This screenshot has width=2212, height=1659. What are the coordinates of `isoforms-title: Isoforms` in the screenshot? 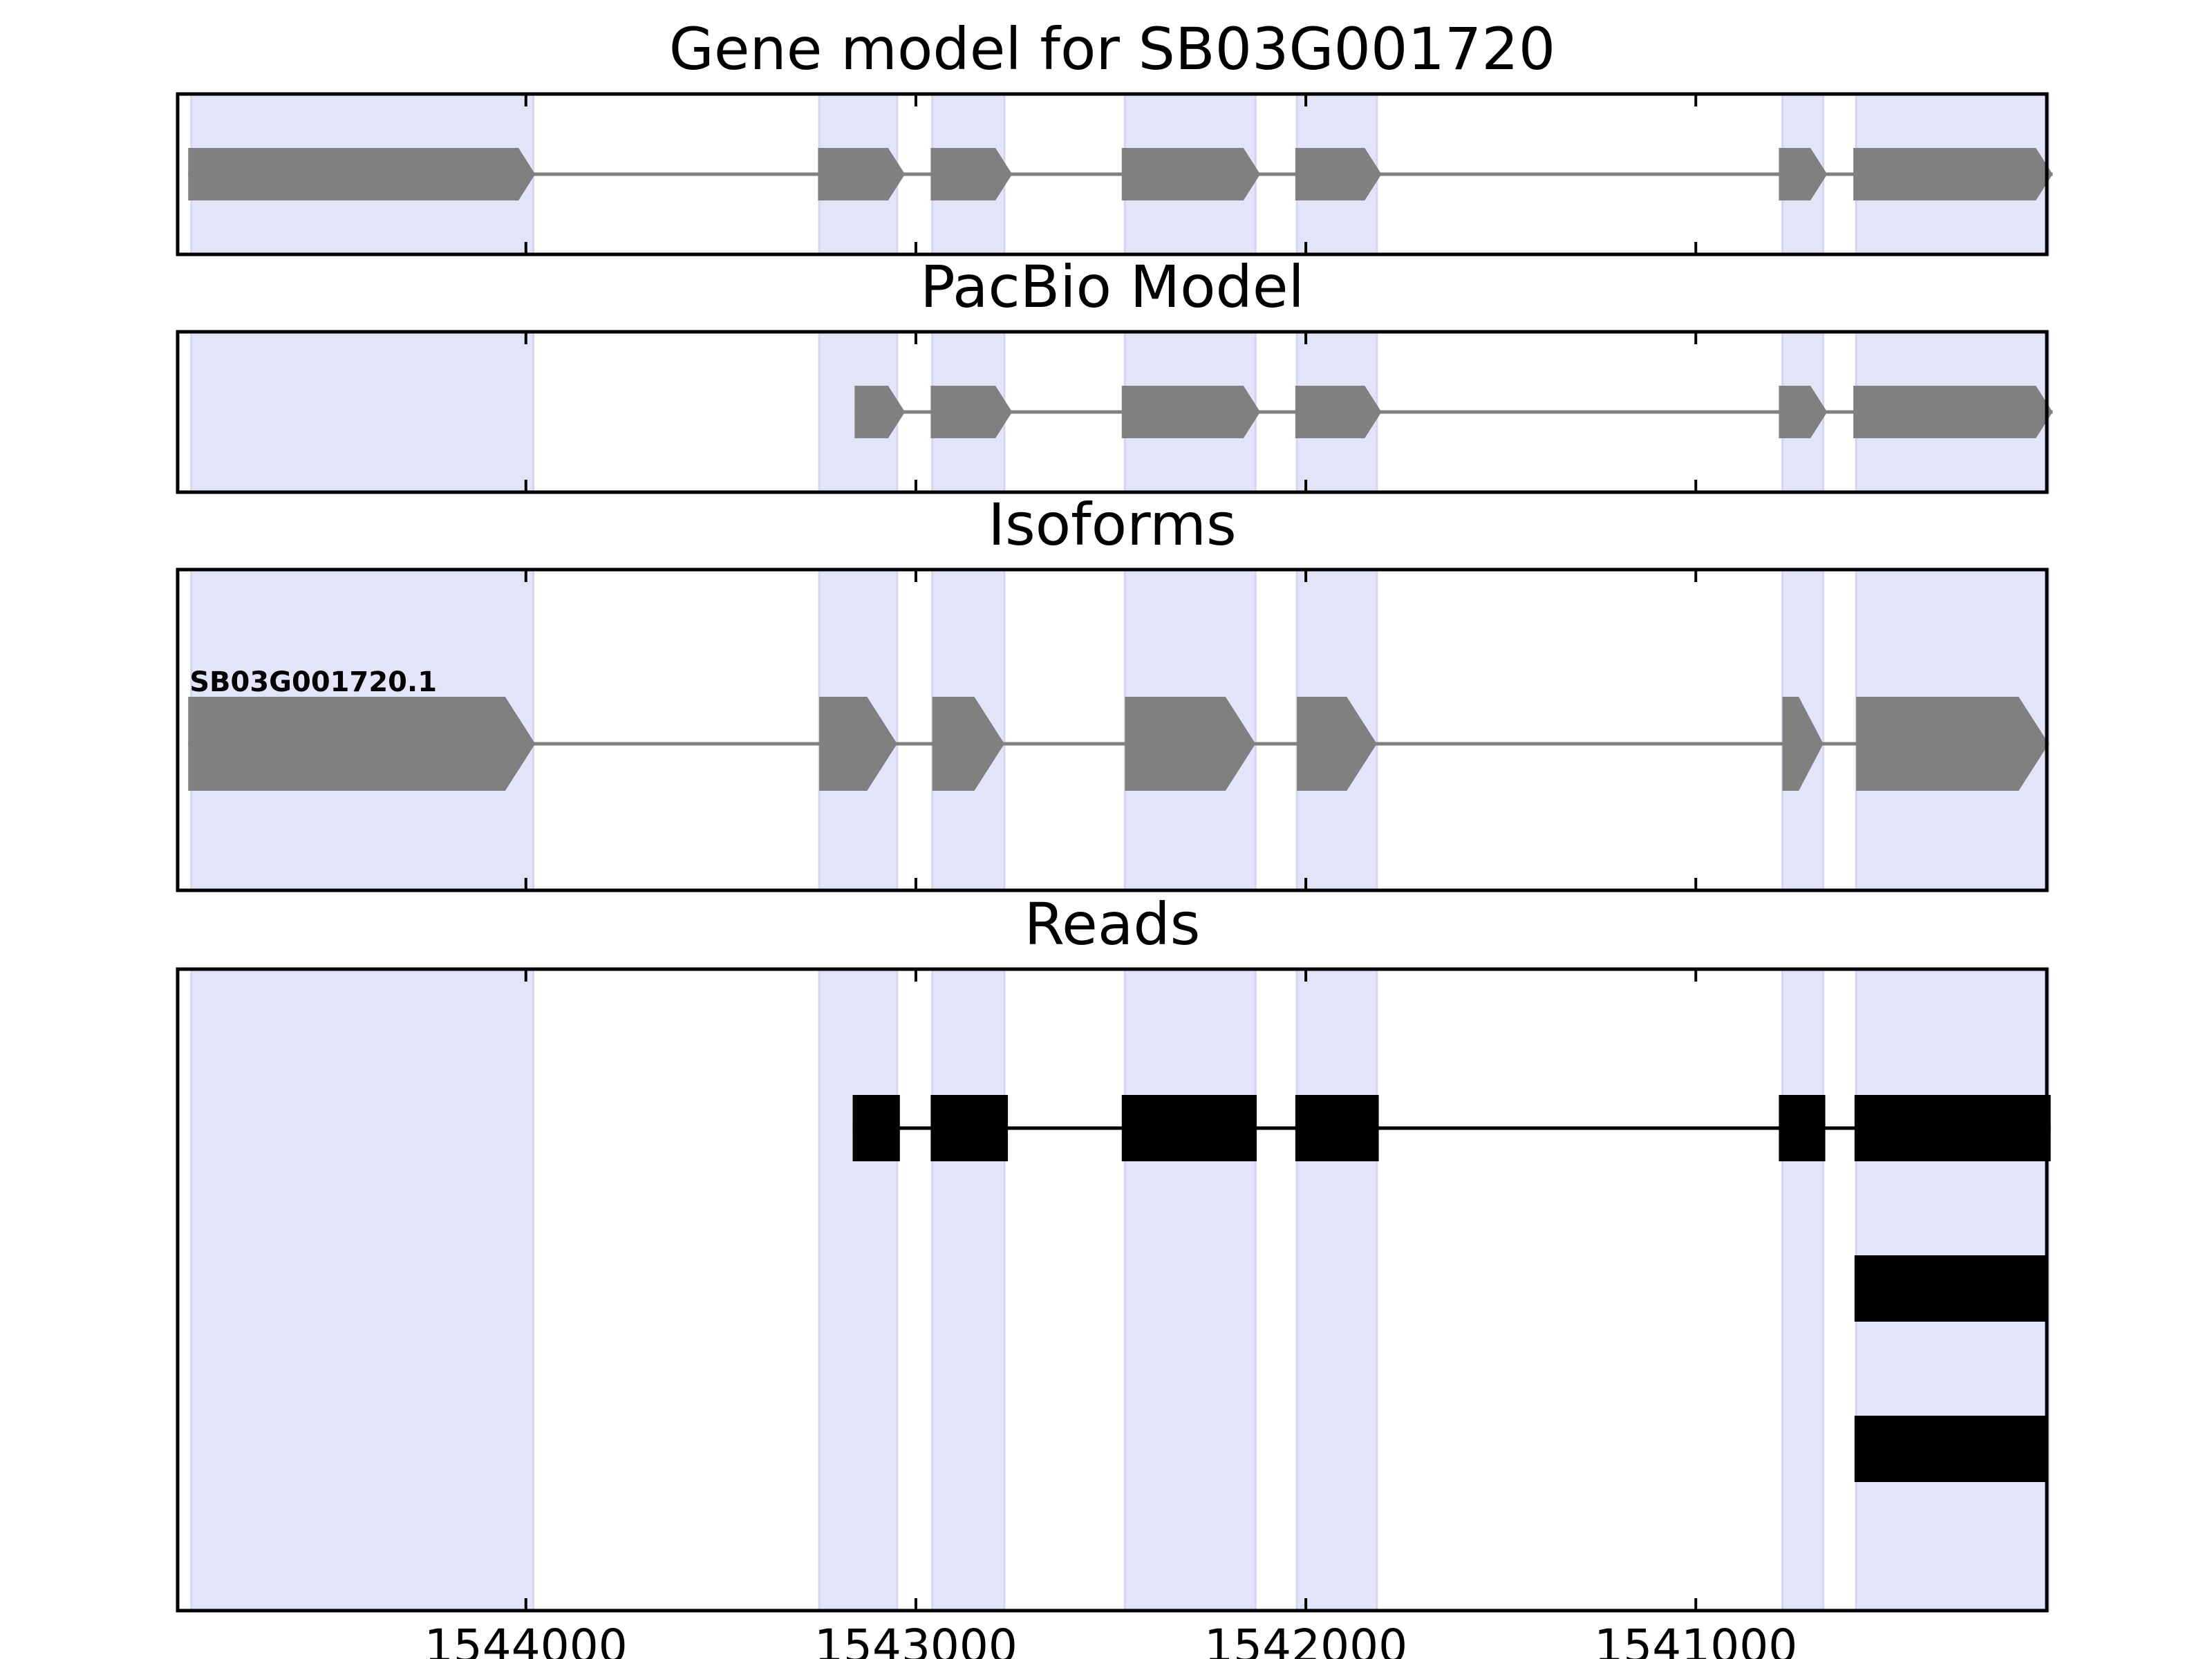 It's located at (1112, 525).